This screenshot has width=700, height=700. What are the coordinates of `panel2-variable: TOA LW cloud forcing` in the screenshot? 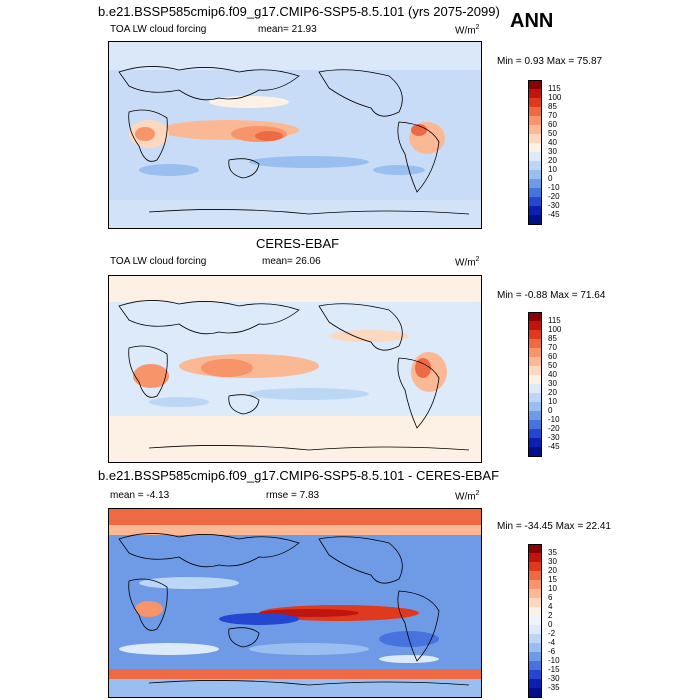 It's located at (158, 261).